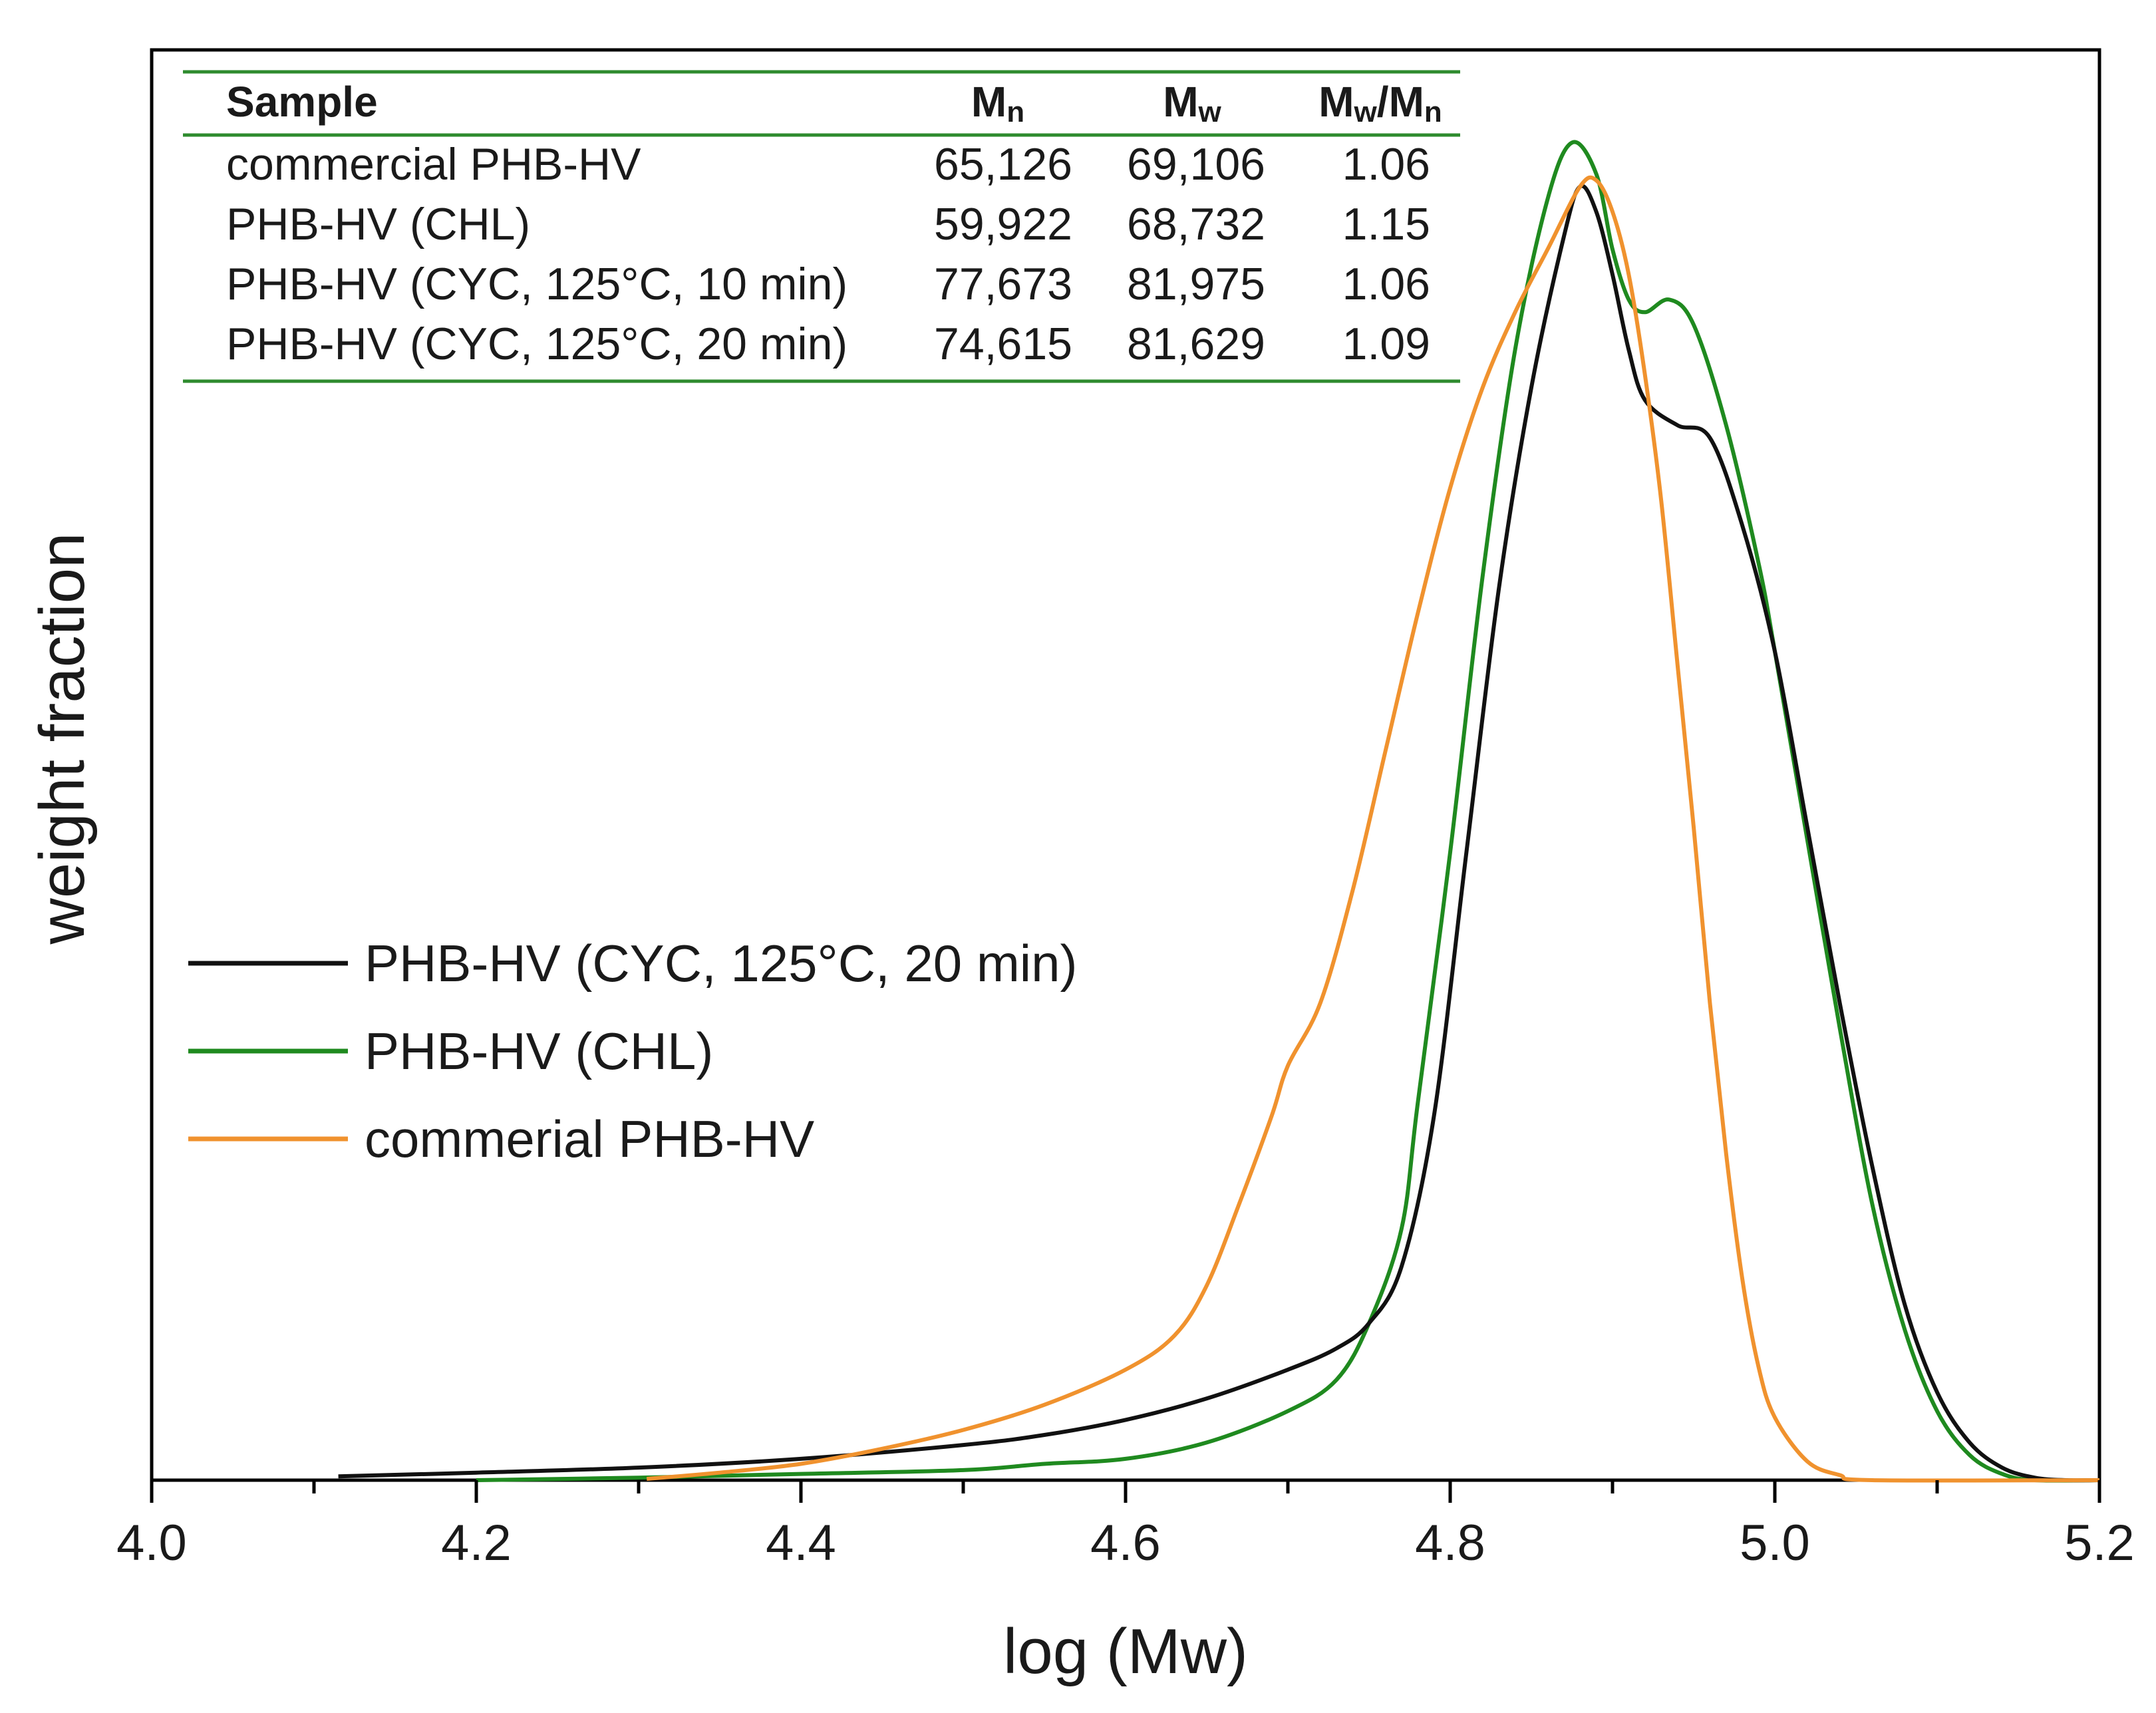 Image resolution: width=2156 pixels, height=1713 pixels. Describe the element at coordinates (1192, 103) in the screenshot. I see `table-header-mw: Mw` at that location.